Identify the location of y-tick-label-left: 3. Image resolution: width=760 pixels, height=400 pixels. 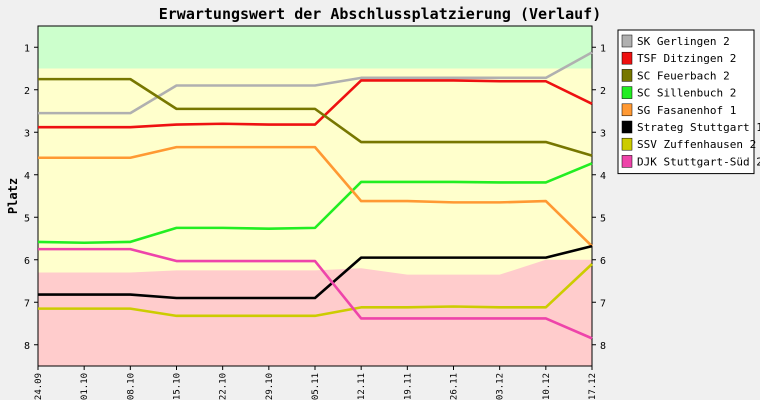
(27, 133).